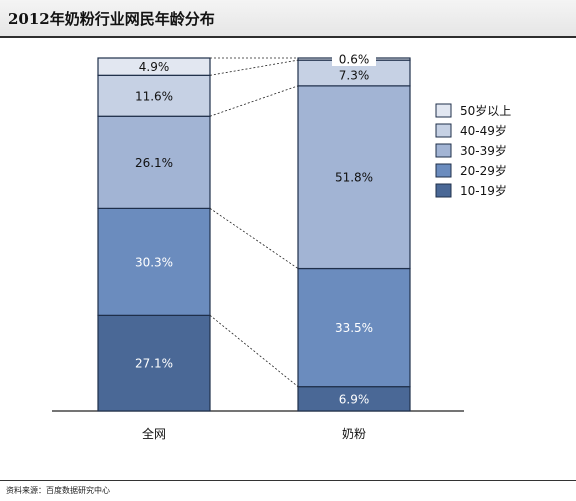  I want to click on bar-segment-1-30-39岁, so click(154, 162).